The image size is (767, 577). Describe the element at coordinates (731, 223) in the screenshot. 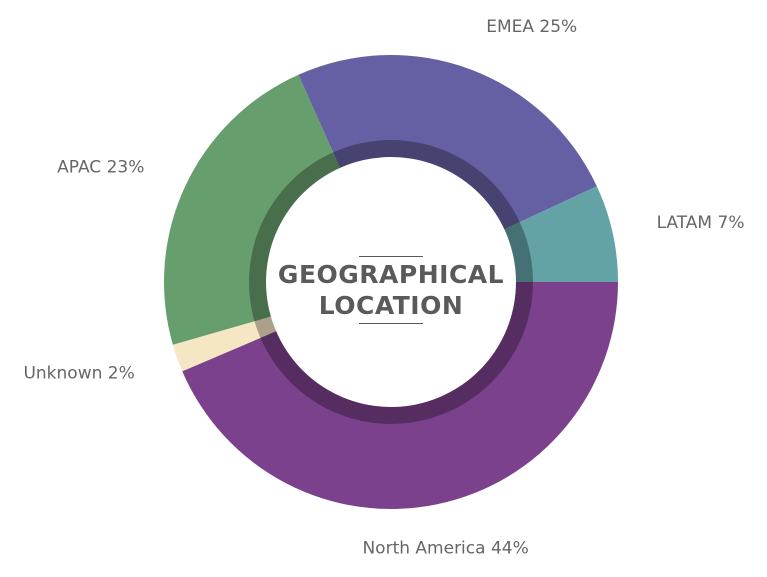

I see `value-label: 7%` at that location.